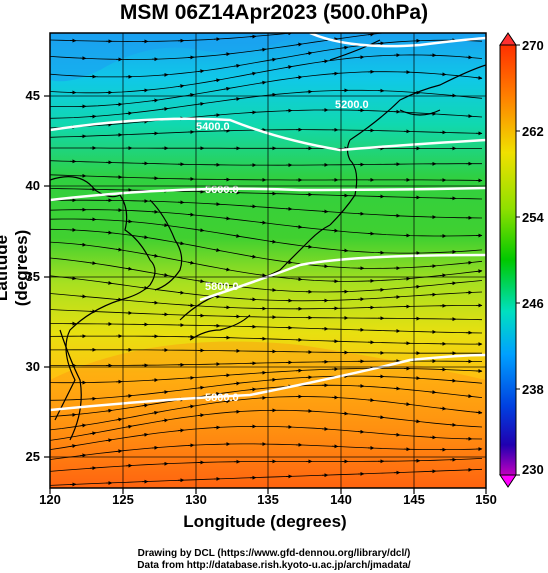  Describe the element at coordinates (123, 499) in the screenshot. I see `x-tick-label: 125` at that location.